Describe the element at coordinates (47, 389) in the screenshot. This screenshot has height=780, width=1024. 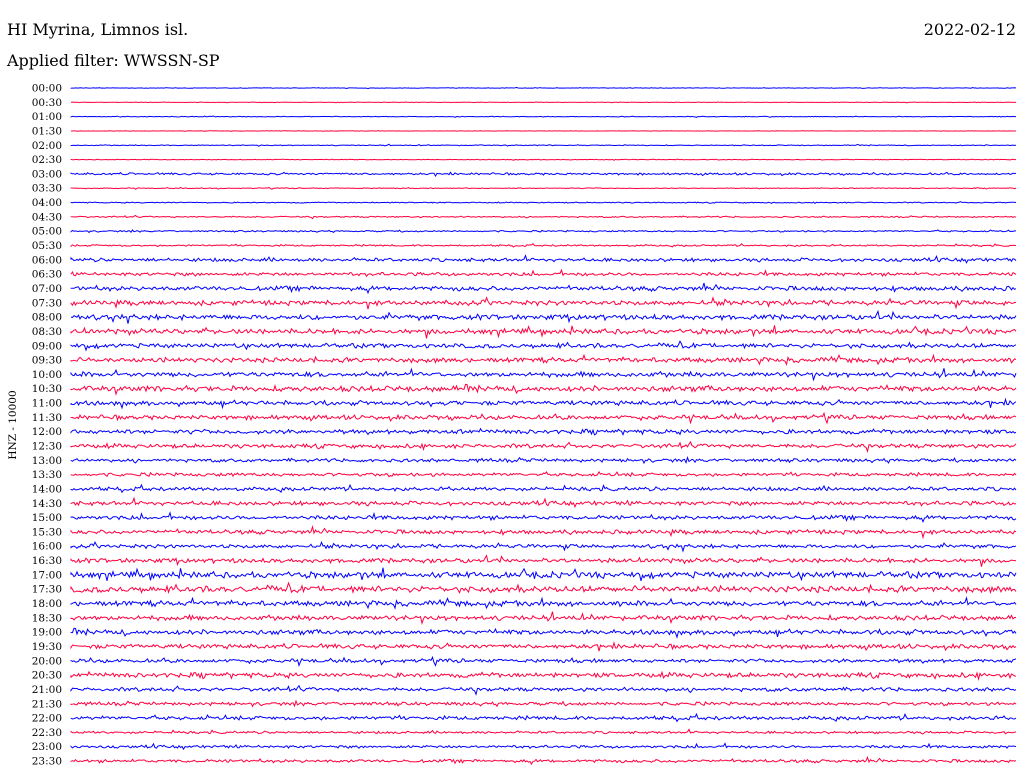
I see `time-label: 10:30` at that location.